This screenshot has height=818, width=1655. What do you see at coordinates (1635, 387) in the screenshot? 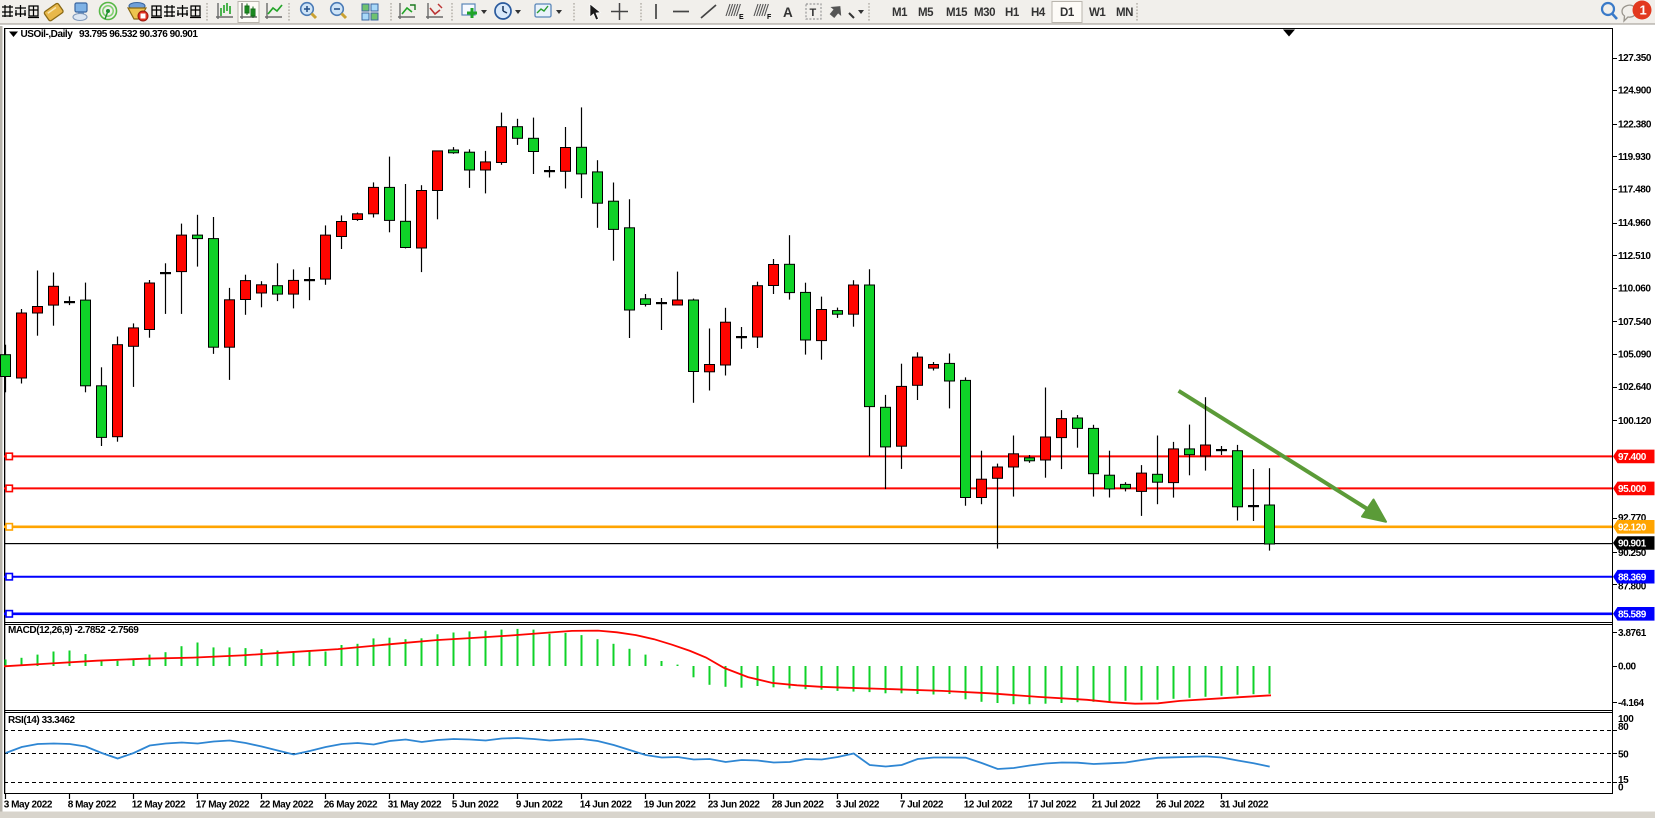
I see `svg-text: 102.640` at bounding box center [1635, 387].